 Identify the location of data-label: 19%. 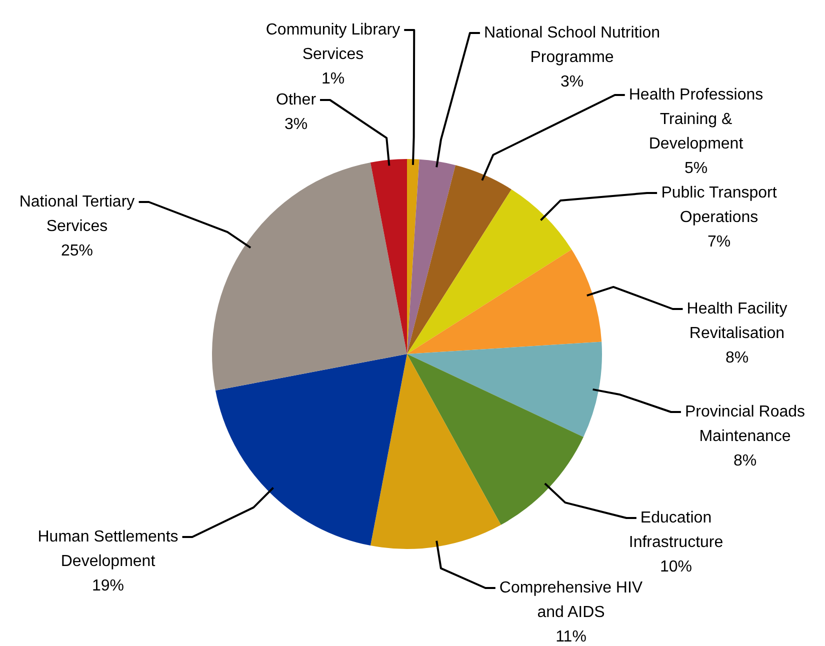
(108, 585).